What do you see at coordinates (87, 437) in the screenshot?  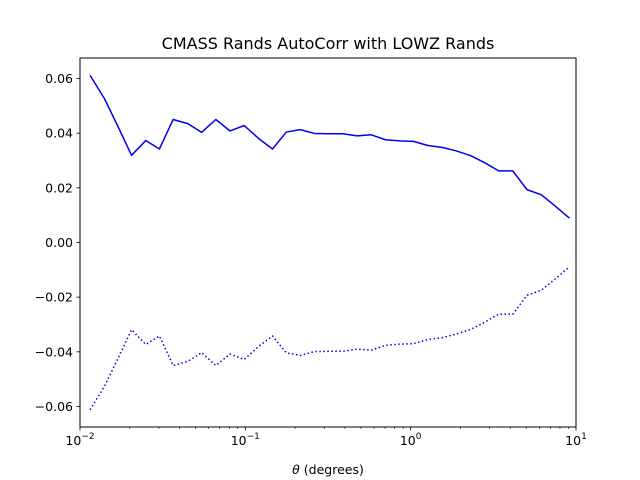 I see `x-tick-label-exponent: −2` at bounding box center [87, 437].